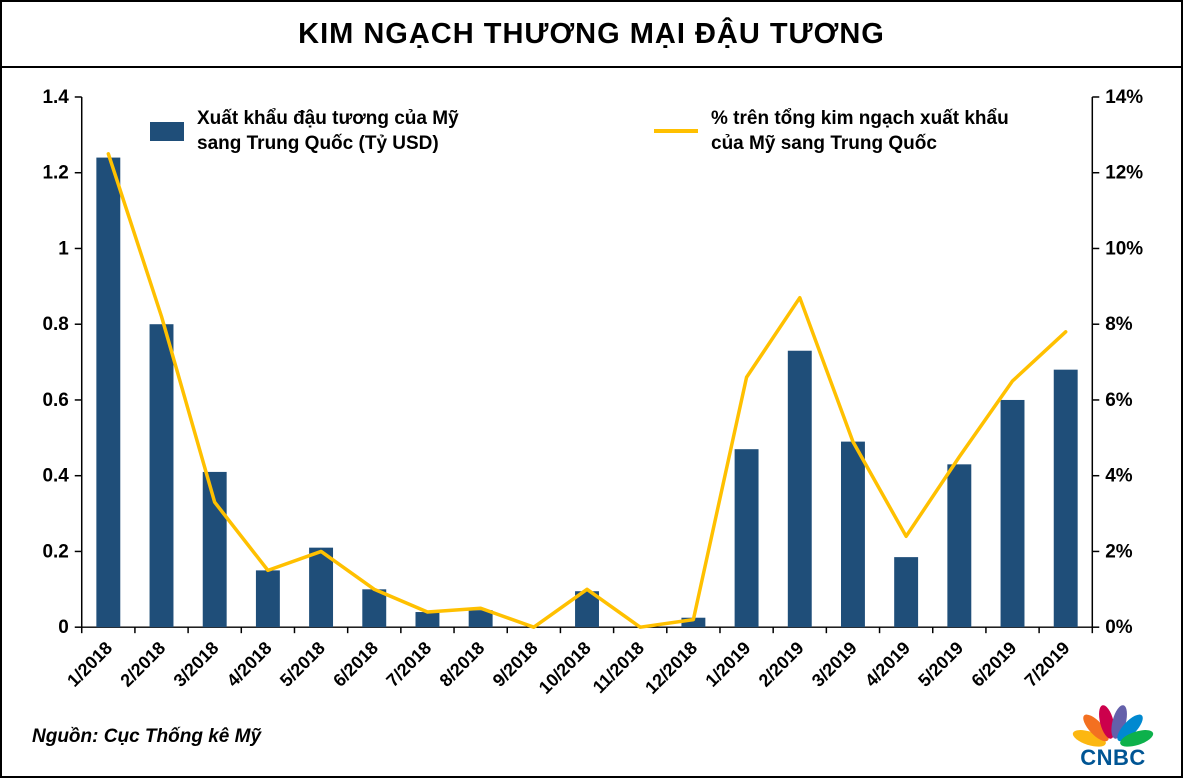  I want to click on svg-text: 9/2018, so click(515, 664).